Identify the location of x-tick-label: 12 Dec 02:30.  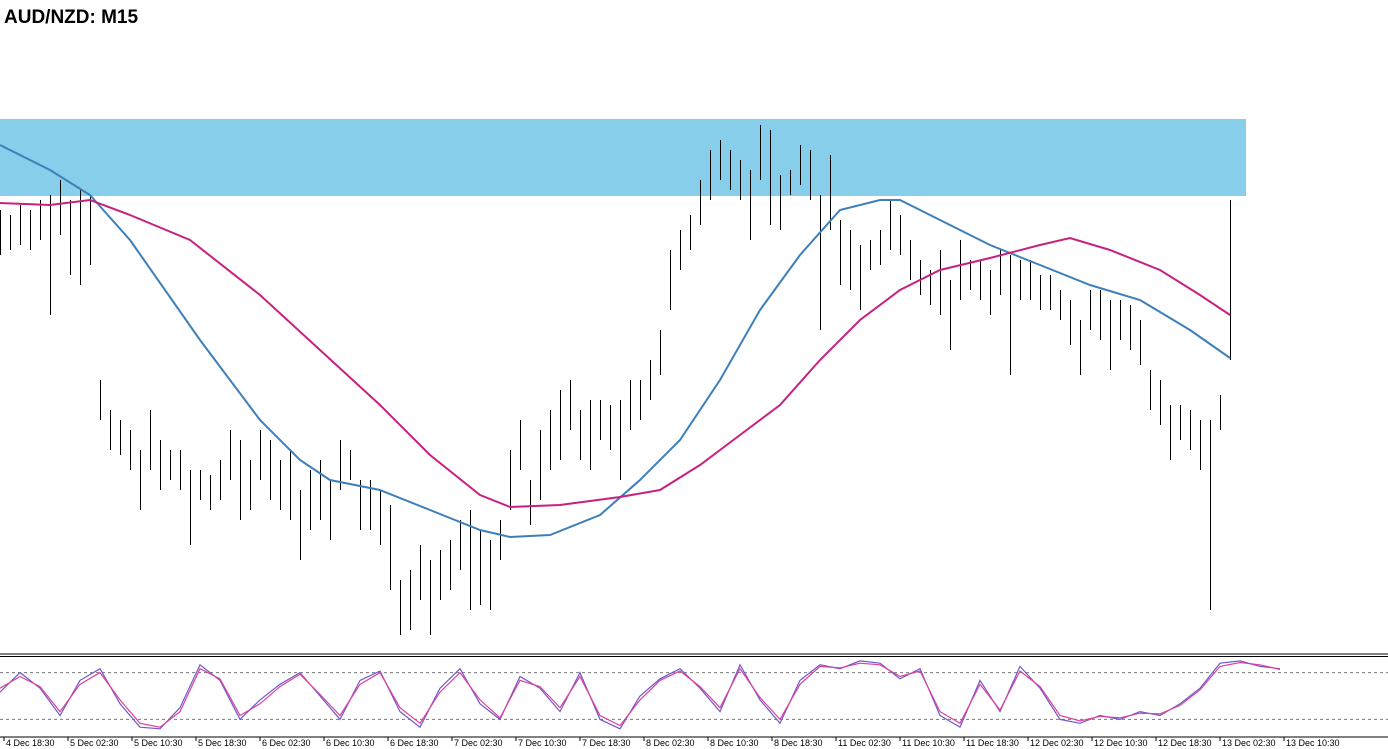
(1057, 743).